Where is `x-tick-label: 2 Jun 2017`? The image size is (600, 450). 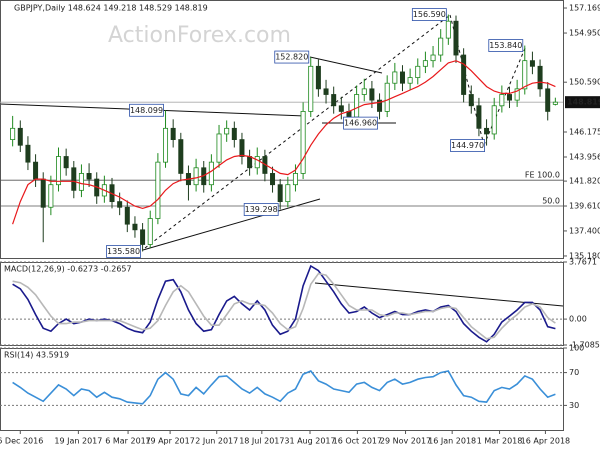 x-tick-label: 2 Jun 2017 is located at coordinates (216, 441).